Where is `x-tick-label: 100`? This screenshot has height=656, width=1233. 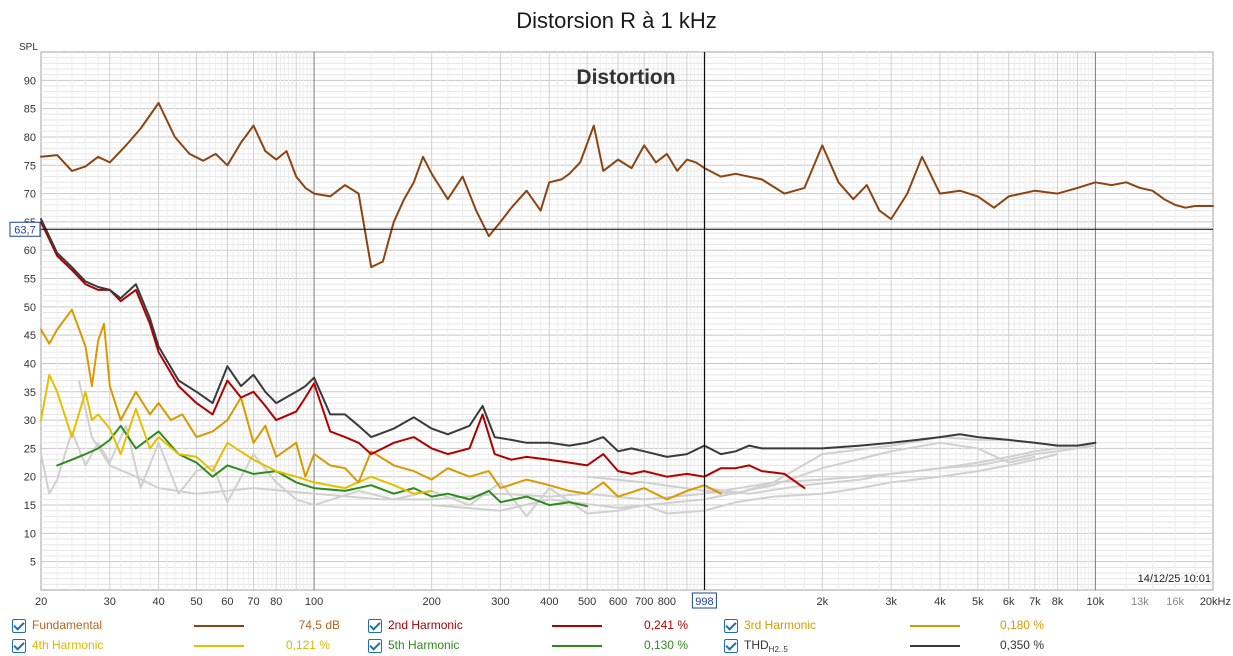
x-tick-label: 100 is located at coordinates (314, 602).